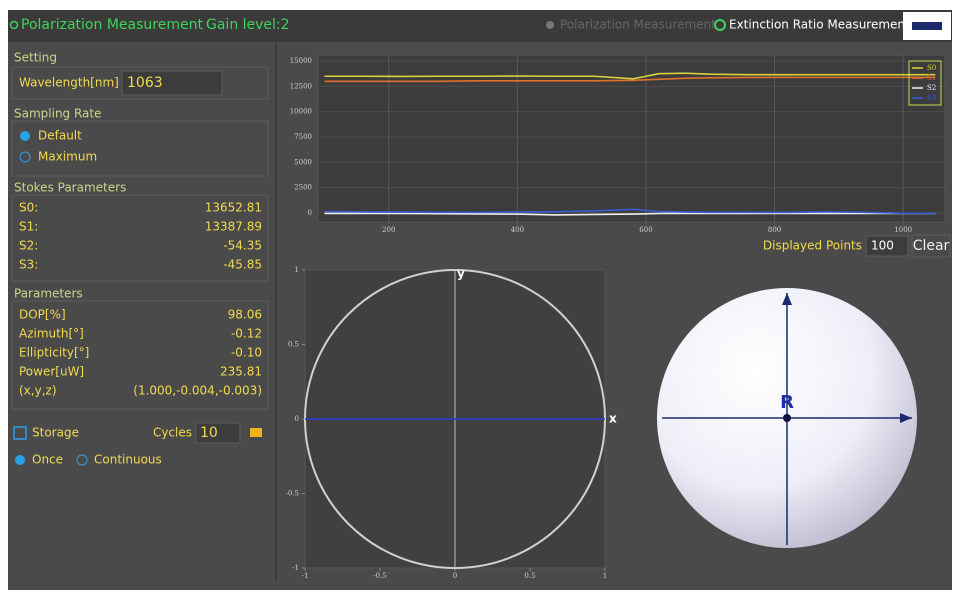 Image resolution: width=954 pixels, height=597 pixels. What do you see at coordinates (38, 391) in the screenshot?
I see `param-label: (x,y,z)` at bounding box center [38, 391].